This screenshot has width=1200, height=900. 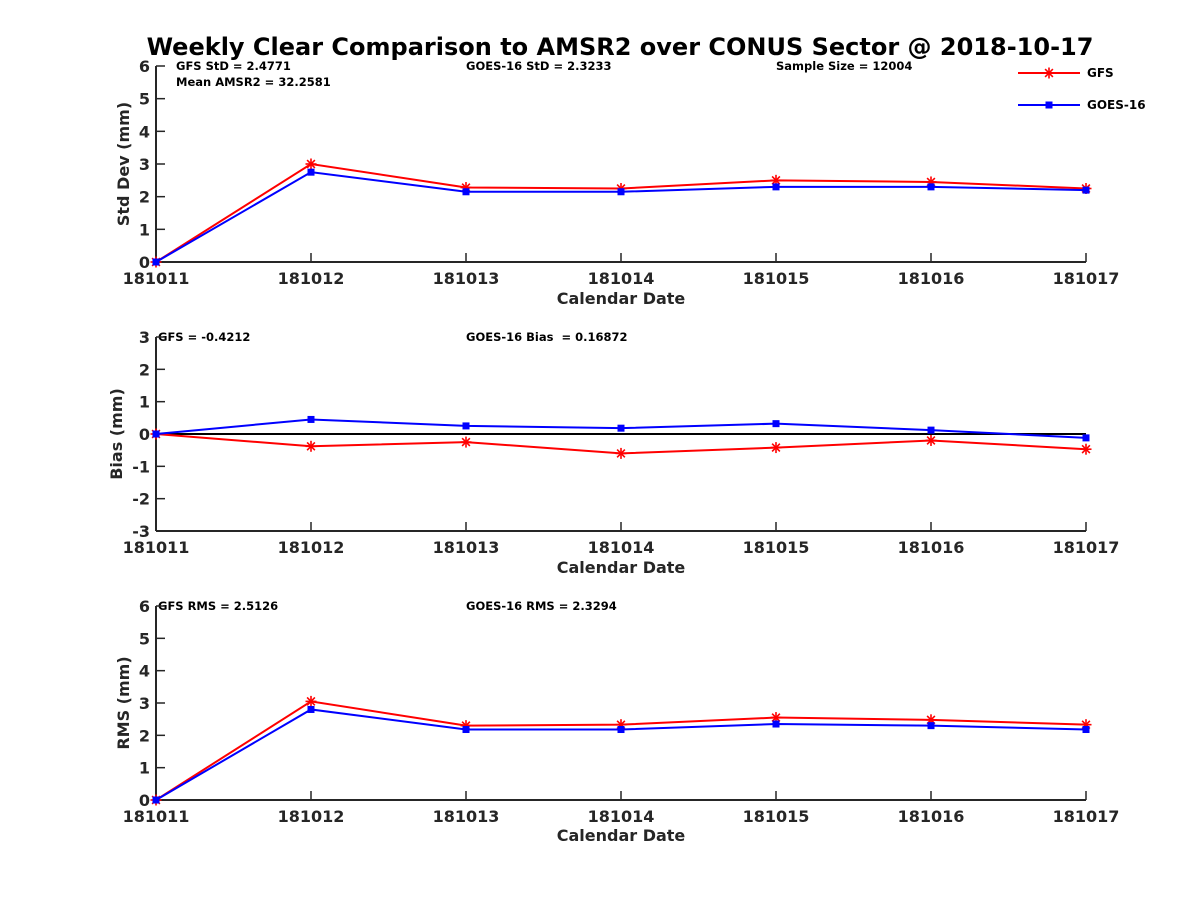 What do you see at coordinates (541, 606) in the screenshot?
I see `goes16-rms-annotation: GOES-16 RMS = 2.3294` at bounding box center [541, 606].